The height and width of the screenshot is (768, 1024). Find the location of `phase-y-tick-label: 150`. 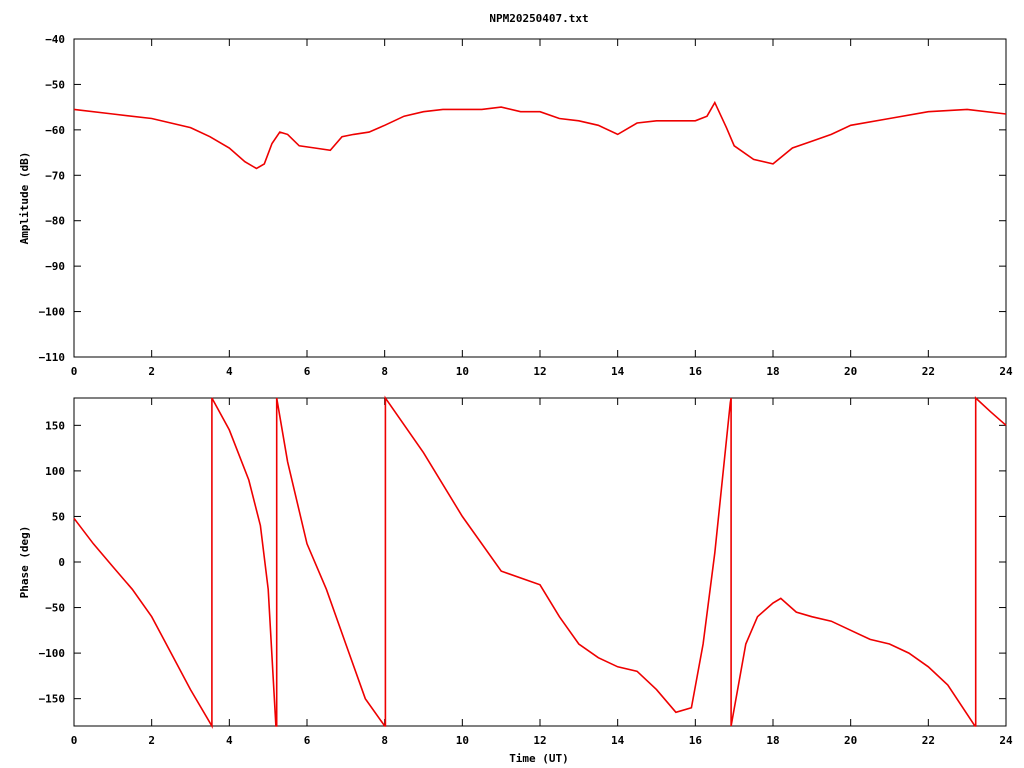

phase-y-tick-label: 150 is located at coordinates (55, 425).